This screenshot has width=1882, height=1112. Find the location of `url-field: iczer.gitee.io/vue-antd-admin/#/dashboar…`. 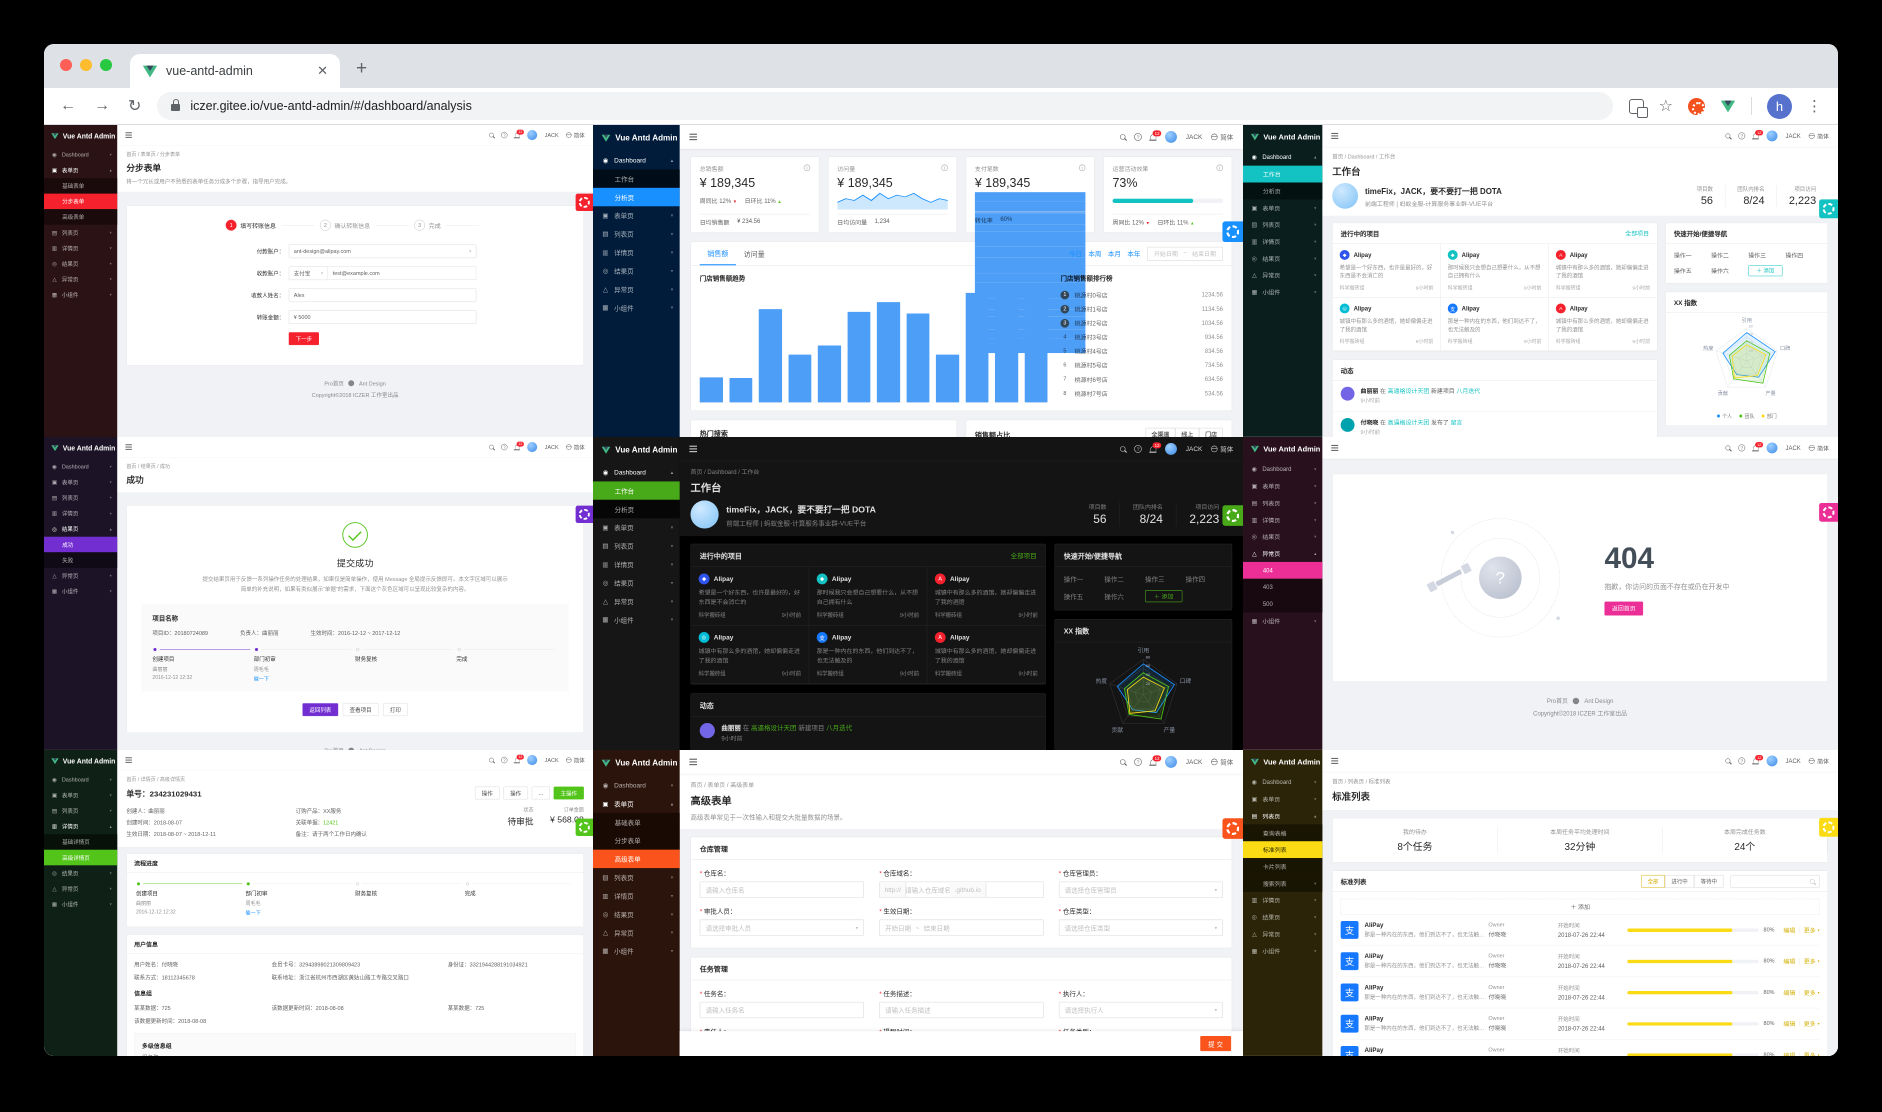

url-field: iczer.gitee.io/vue-antd-admin/#/dashboar… is located at coordinates (885, 106).